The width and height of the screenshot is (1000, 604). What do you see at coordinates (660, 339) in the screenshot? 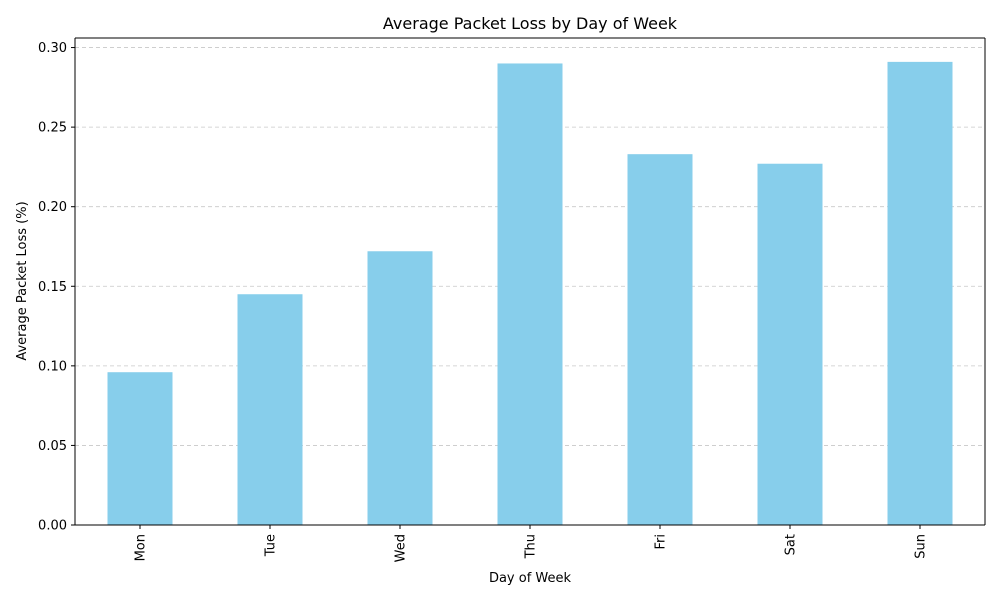
I see `bar-fri` at bounding box center [660, 339].